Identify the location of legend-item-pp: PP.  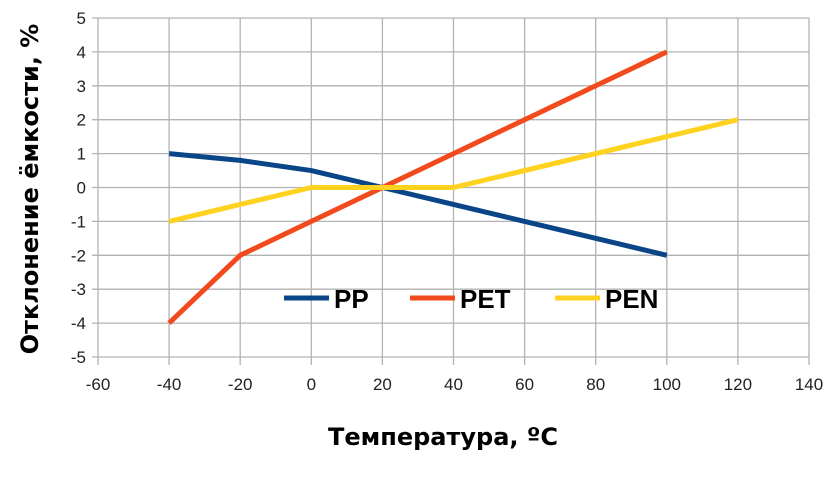
(326, 299).